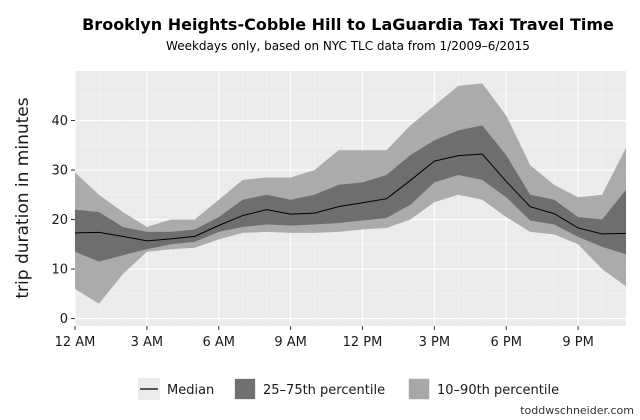 This screenshot has width=640, height=420. What do you see at coordinates (218, 342) in the screenshot?
I see `x-tick-label: 6 AM` at bounding box center [218, 342].